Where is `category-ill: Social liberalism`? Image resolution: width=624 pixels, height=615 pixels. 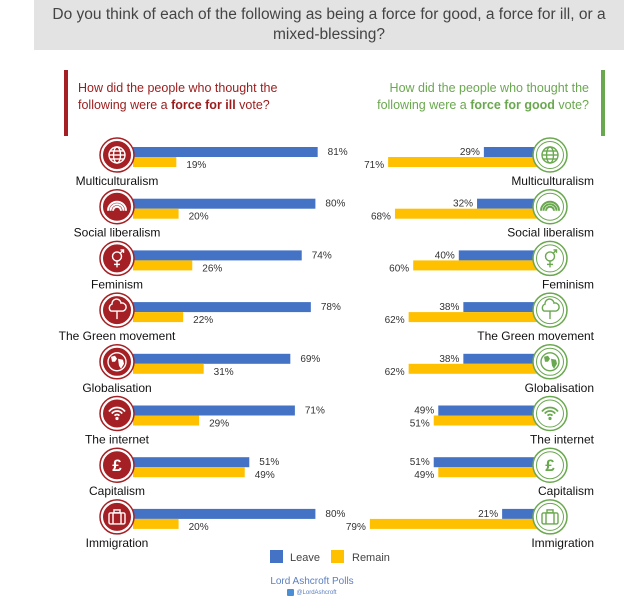 category-ill: Social liberalism is located at coordinates (117, 233).